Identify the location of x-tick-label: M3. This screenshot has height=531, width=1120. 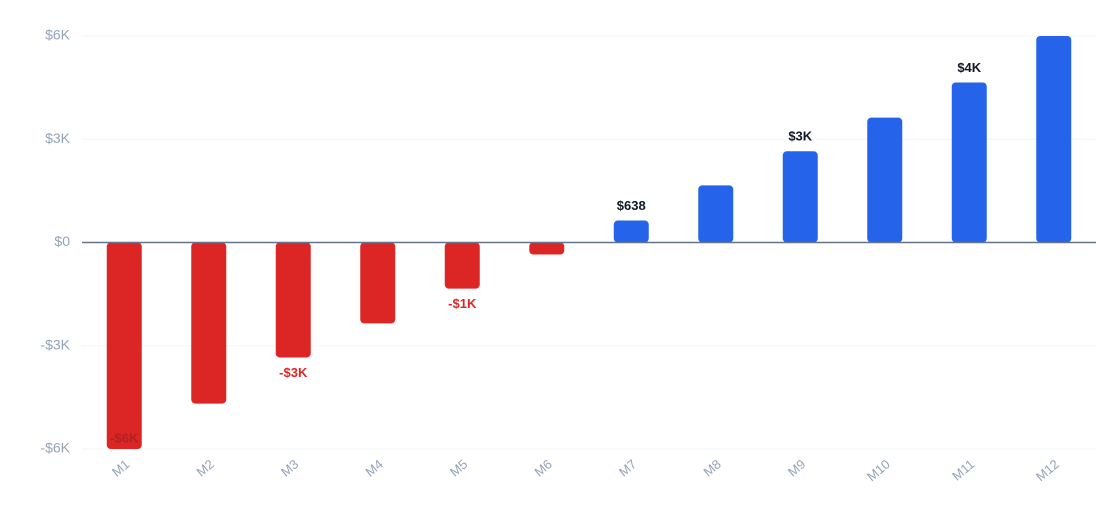
(289, 467).